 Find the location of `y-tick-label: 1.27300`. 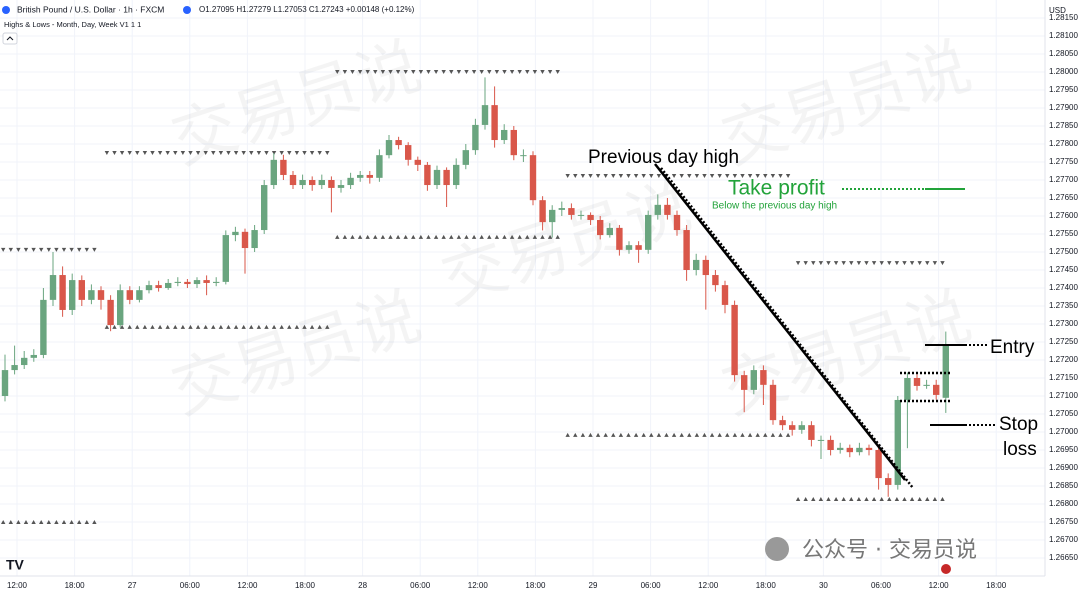

y-tick-label: 1.27300 is located at coordinates (1063, 323).